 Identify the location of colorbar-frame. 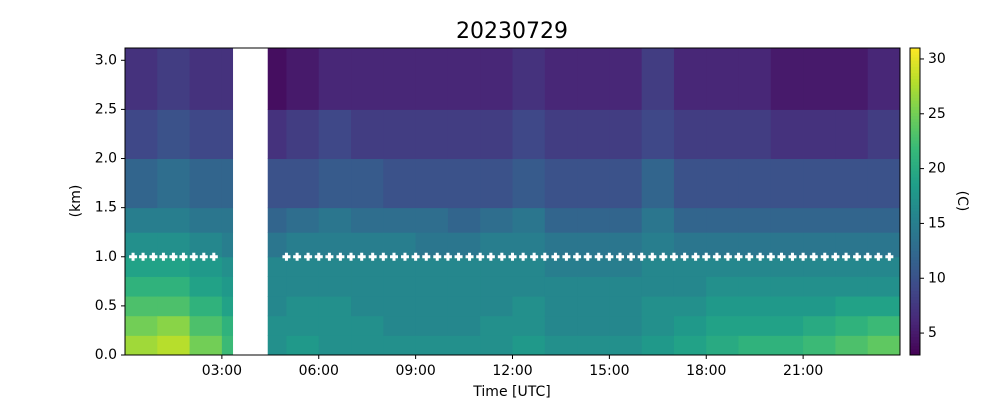
(915, 201).